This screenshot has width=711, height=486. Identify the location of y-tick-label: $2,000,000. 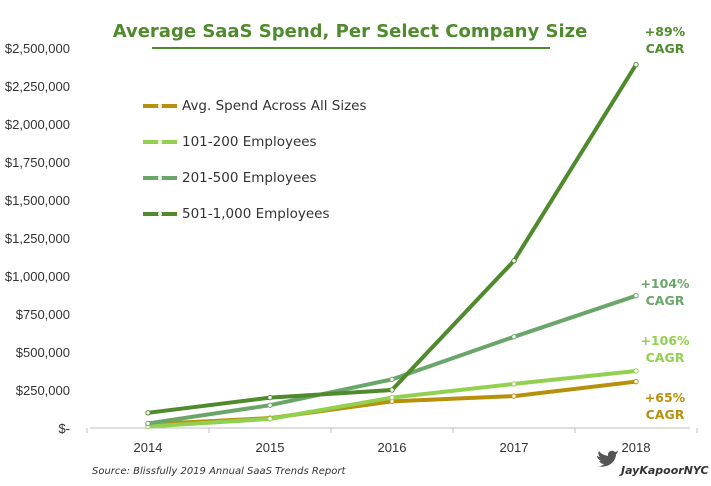
(37, 124).